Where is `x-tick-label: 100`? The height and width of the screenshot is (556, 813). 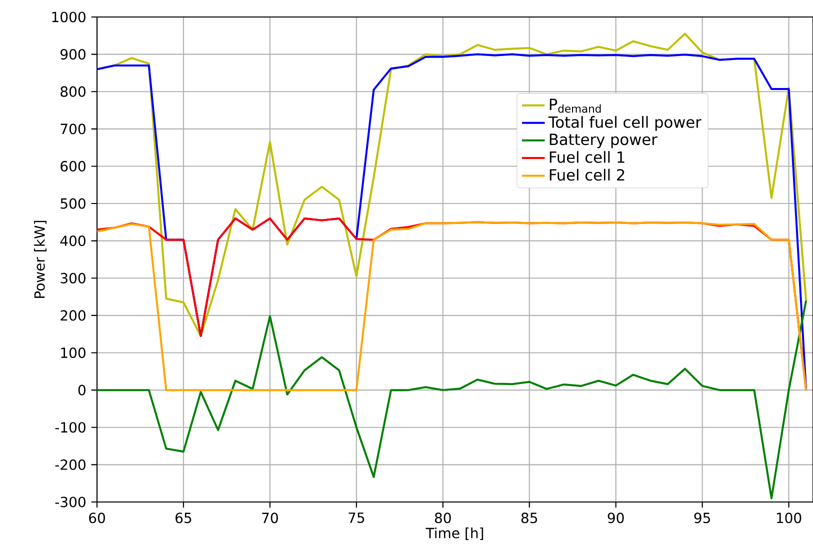 x-tick-label: 100 is located at coordinates (789, 518).